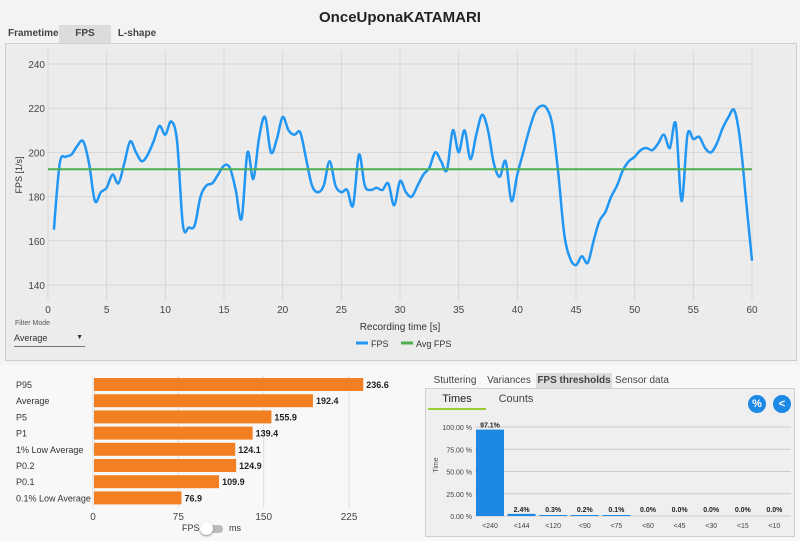 The width and height of the screenshot is (800, 541). What do you see at coordinates (509, 380) in the screenshot?
I see `tab-variances: Variances` at bounding box center [509, 380].